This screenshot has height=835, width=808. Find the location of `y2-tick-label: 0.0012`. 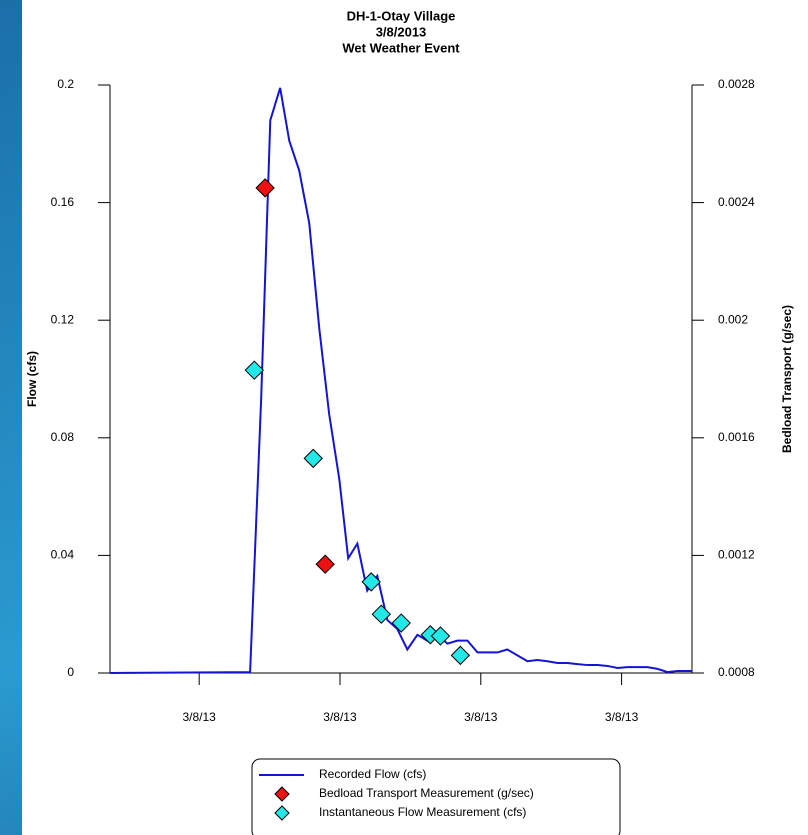

y2-tick-label: 0.0012 is located at coordinates (736, 555).